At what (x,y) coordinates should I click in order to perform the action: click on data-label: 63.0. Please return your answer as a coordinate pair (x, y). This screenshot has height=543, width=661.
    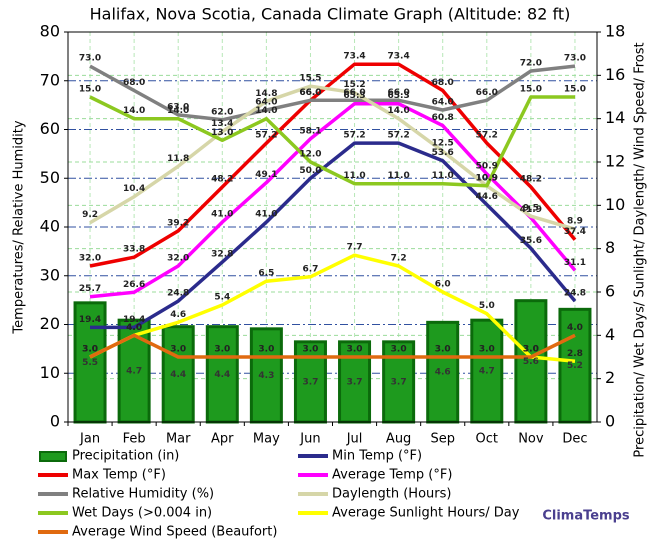
    Looking at the image, I should click on (178, 107).